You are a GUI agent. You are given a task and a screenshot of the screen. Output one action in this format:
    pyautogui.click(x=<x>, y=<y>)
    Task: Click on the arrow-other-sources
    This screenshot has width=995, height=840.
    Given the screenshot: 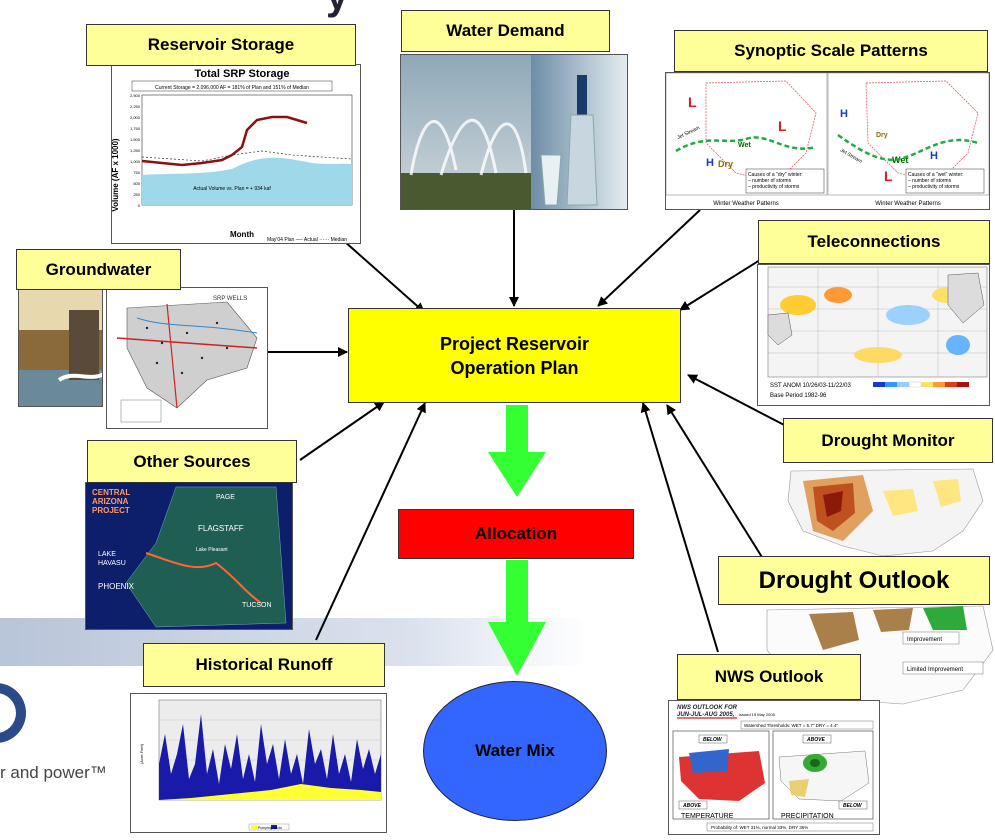 What is the action you would take?
    pyautogui.click(x=342, y=431)
    